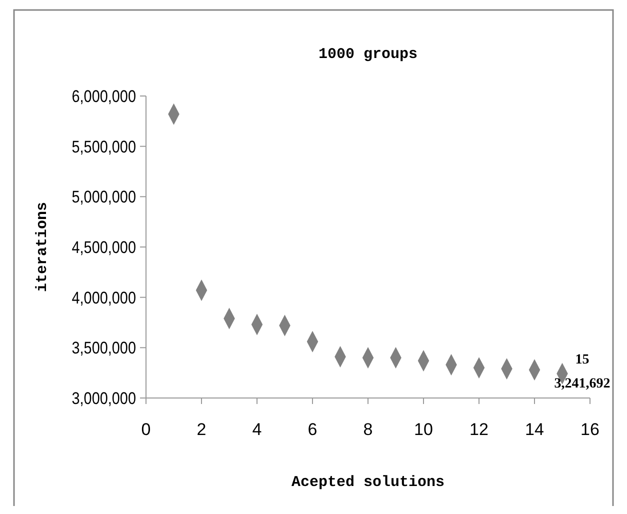 Image resolution: width=627 pixels, height=514 pixels. Describe the element at coordinates (257, 429) in the screenshot. I see `x-tick-label: 4` at that location.